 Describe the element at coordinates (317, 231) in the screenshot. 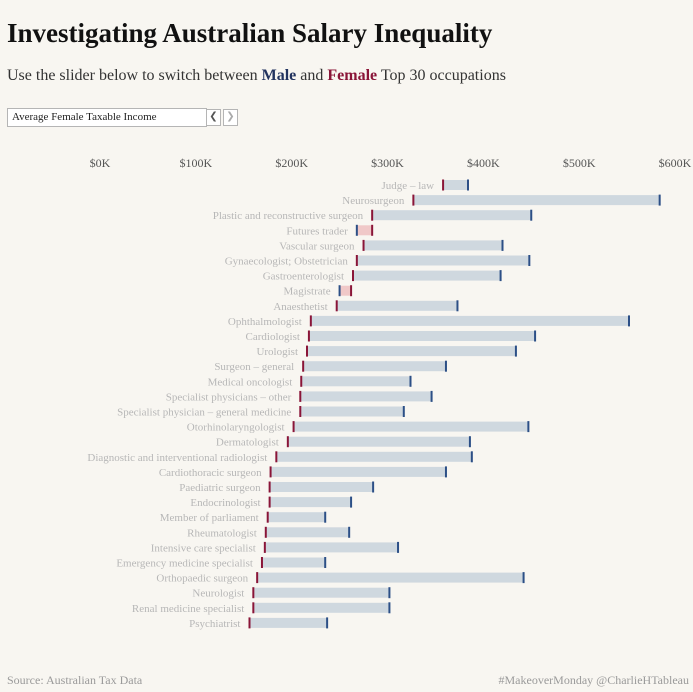

I see `occupation-label: Futures trader` at that location.